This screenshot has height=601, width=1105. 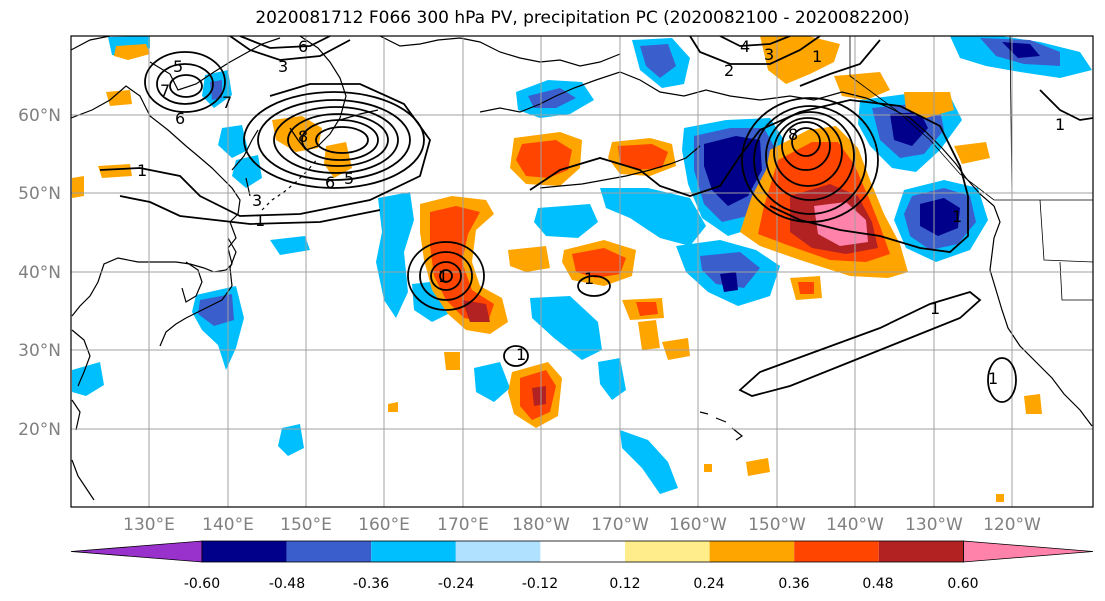 What do you see at coordinates (971, 168) in the screenshot?
I see `boundaries` at bounding box center [971, 168].